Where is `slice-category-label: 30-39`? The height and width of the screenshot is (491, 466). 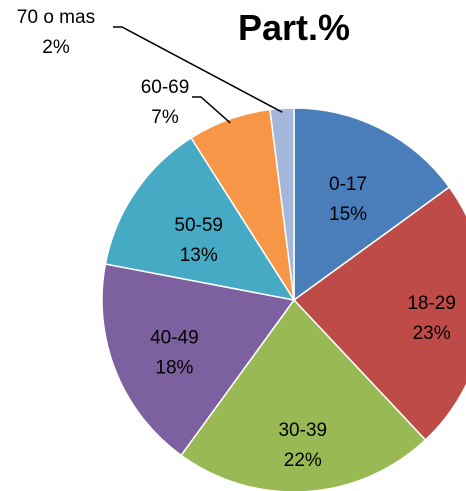 slice-category-label: 30-39 is located at coordinates (302, 430).